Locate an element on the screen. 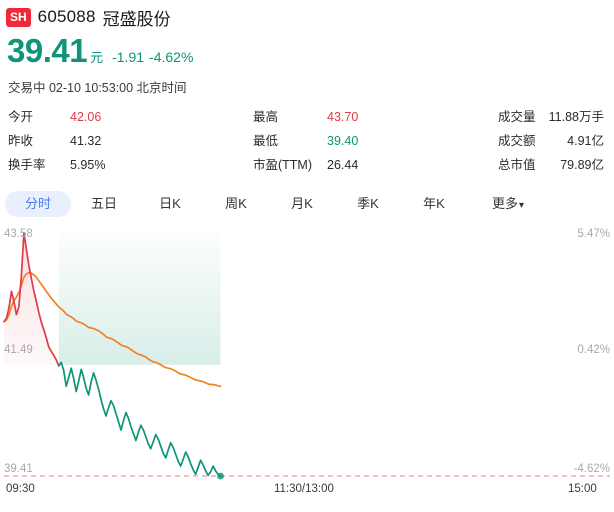 Image resolution: width=614 pixels, height=512 pixels. tab-daily-k: 日K is located at coordinates (170, 203).